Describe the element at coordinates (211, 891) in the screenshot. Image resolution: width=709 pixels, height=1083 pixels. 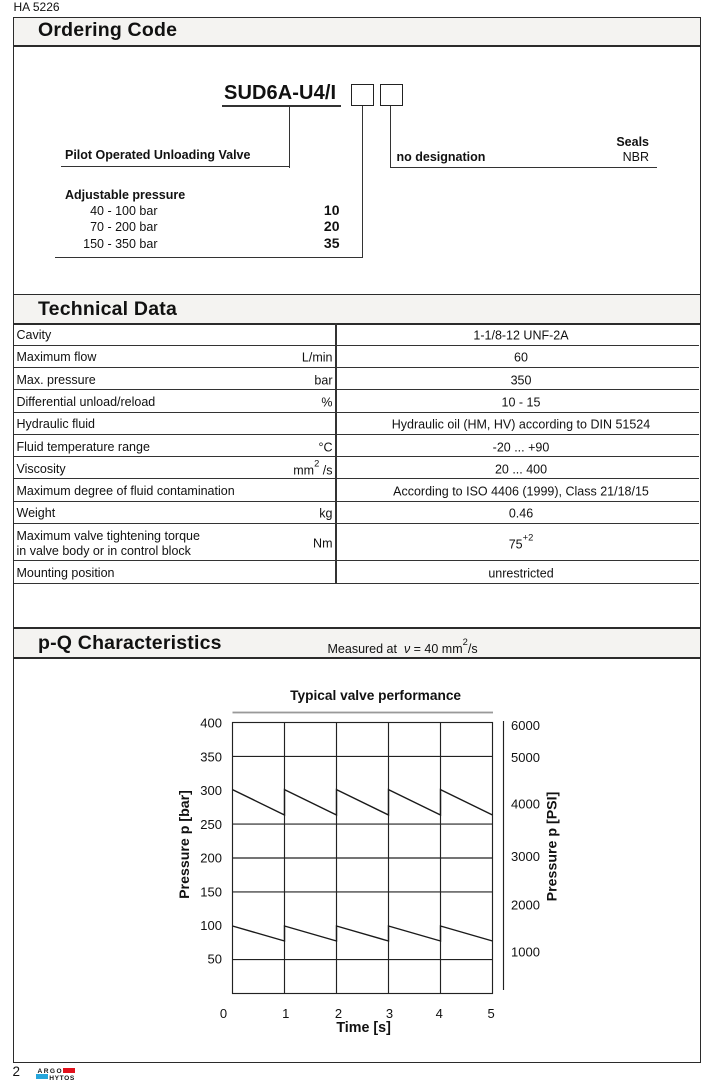
I see `svg-text: 150` at that location.